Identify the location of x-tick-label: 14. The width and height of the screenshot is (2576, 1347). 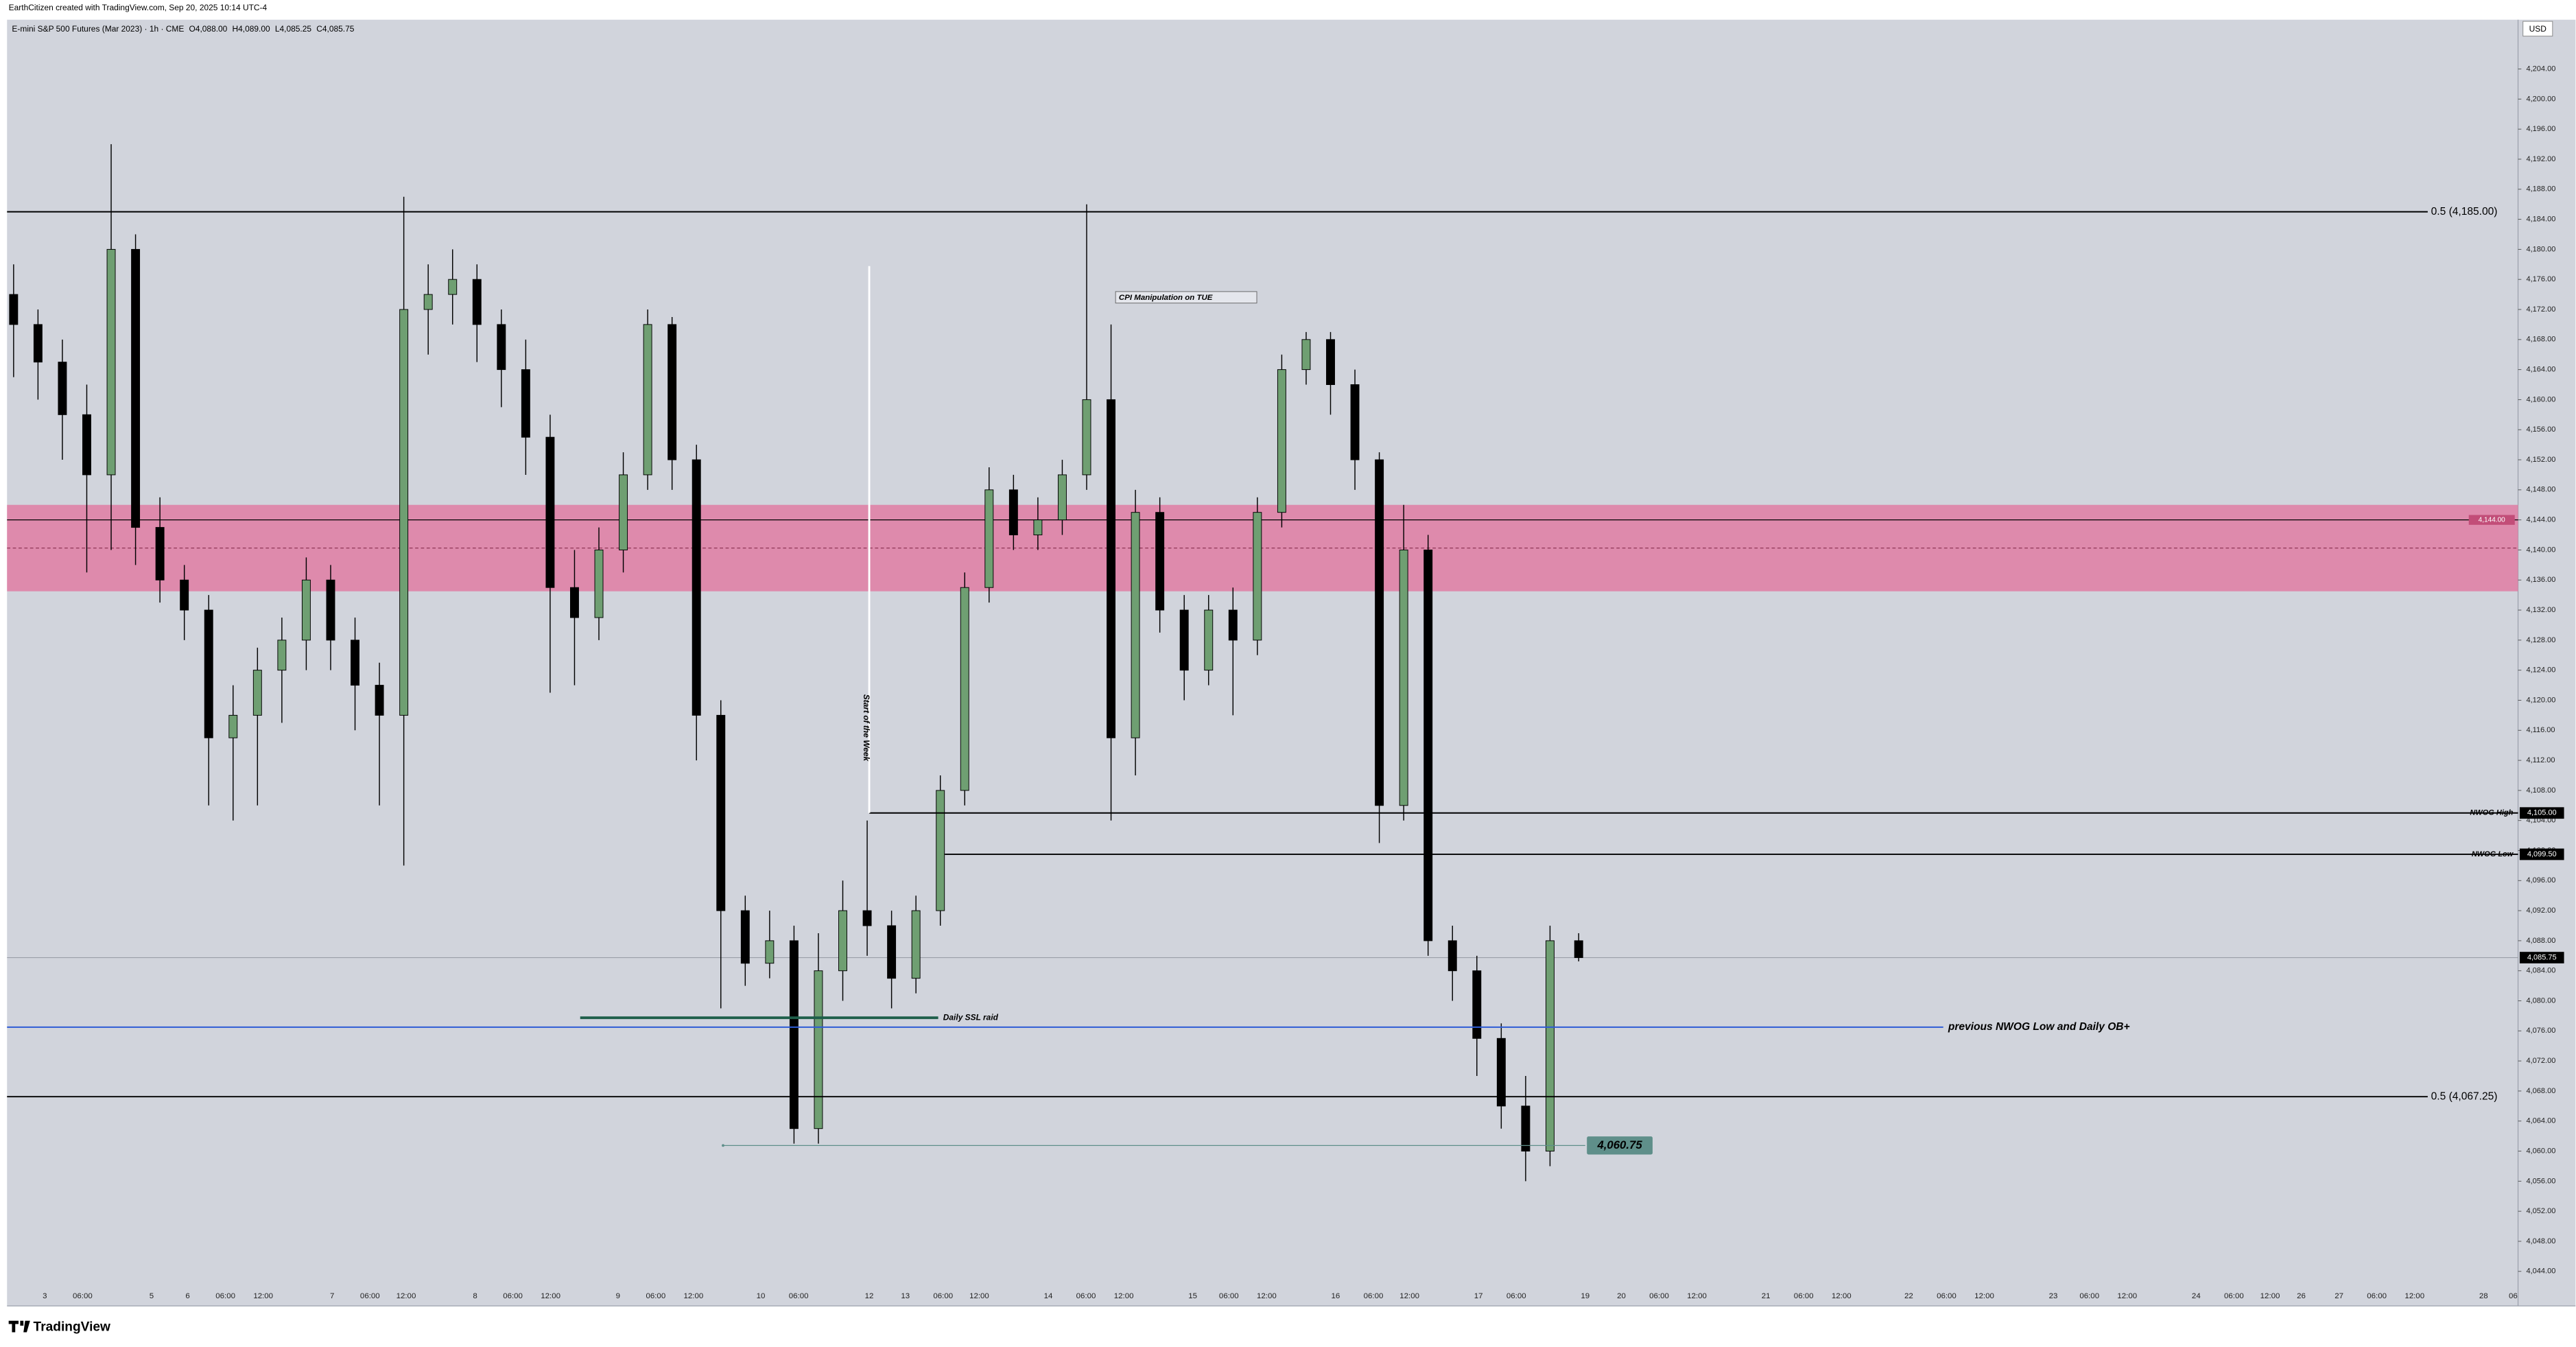
(1048, 1296).